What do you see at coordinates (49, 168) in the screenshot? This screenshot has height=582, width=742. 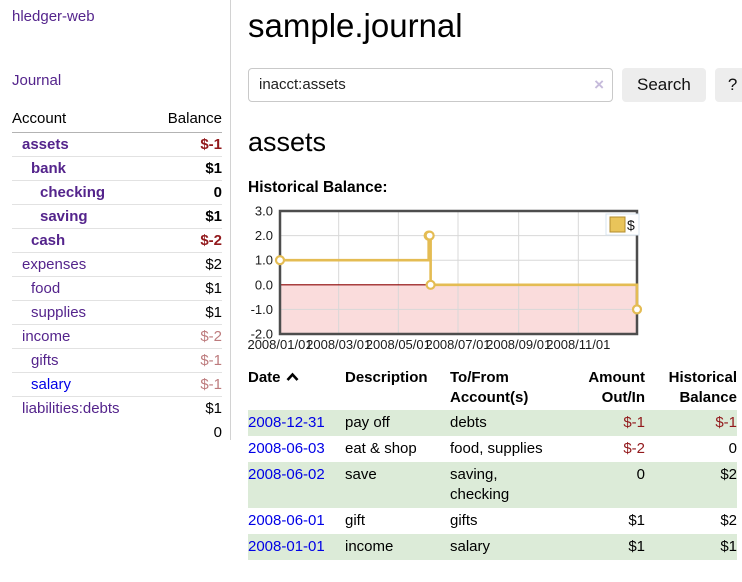 I see `account-link: bank` at bounding box center [49, 168].